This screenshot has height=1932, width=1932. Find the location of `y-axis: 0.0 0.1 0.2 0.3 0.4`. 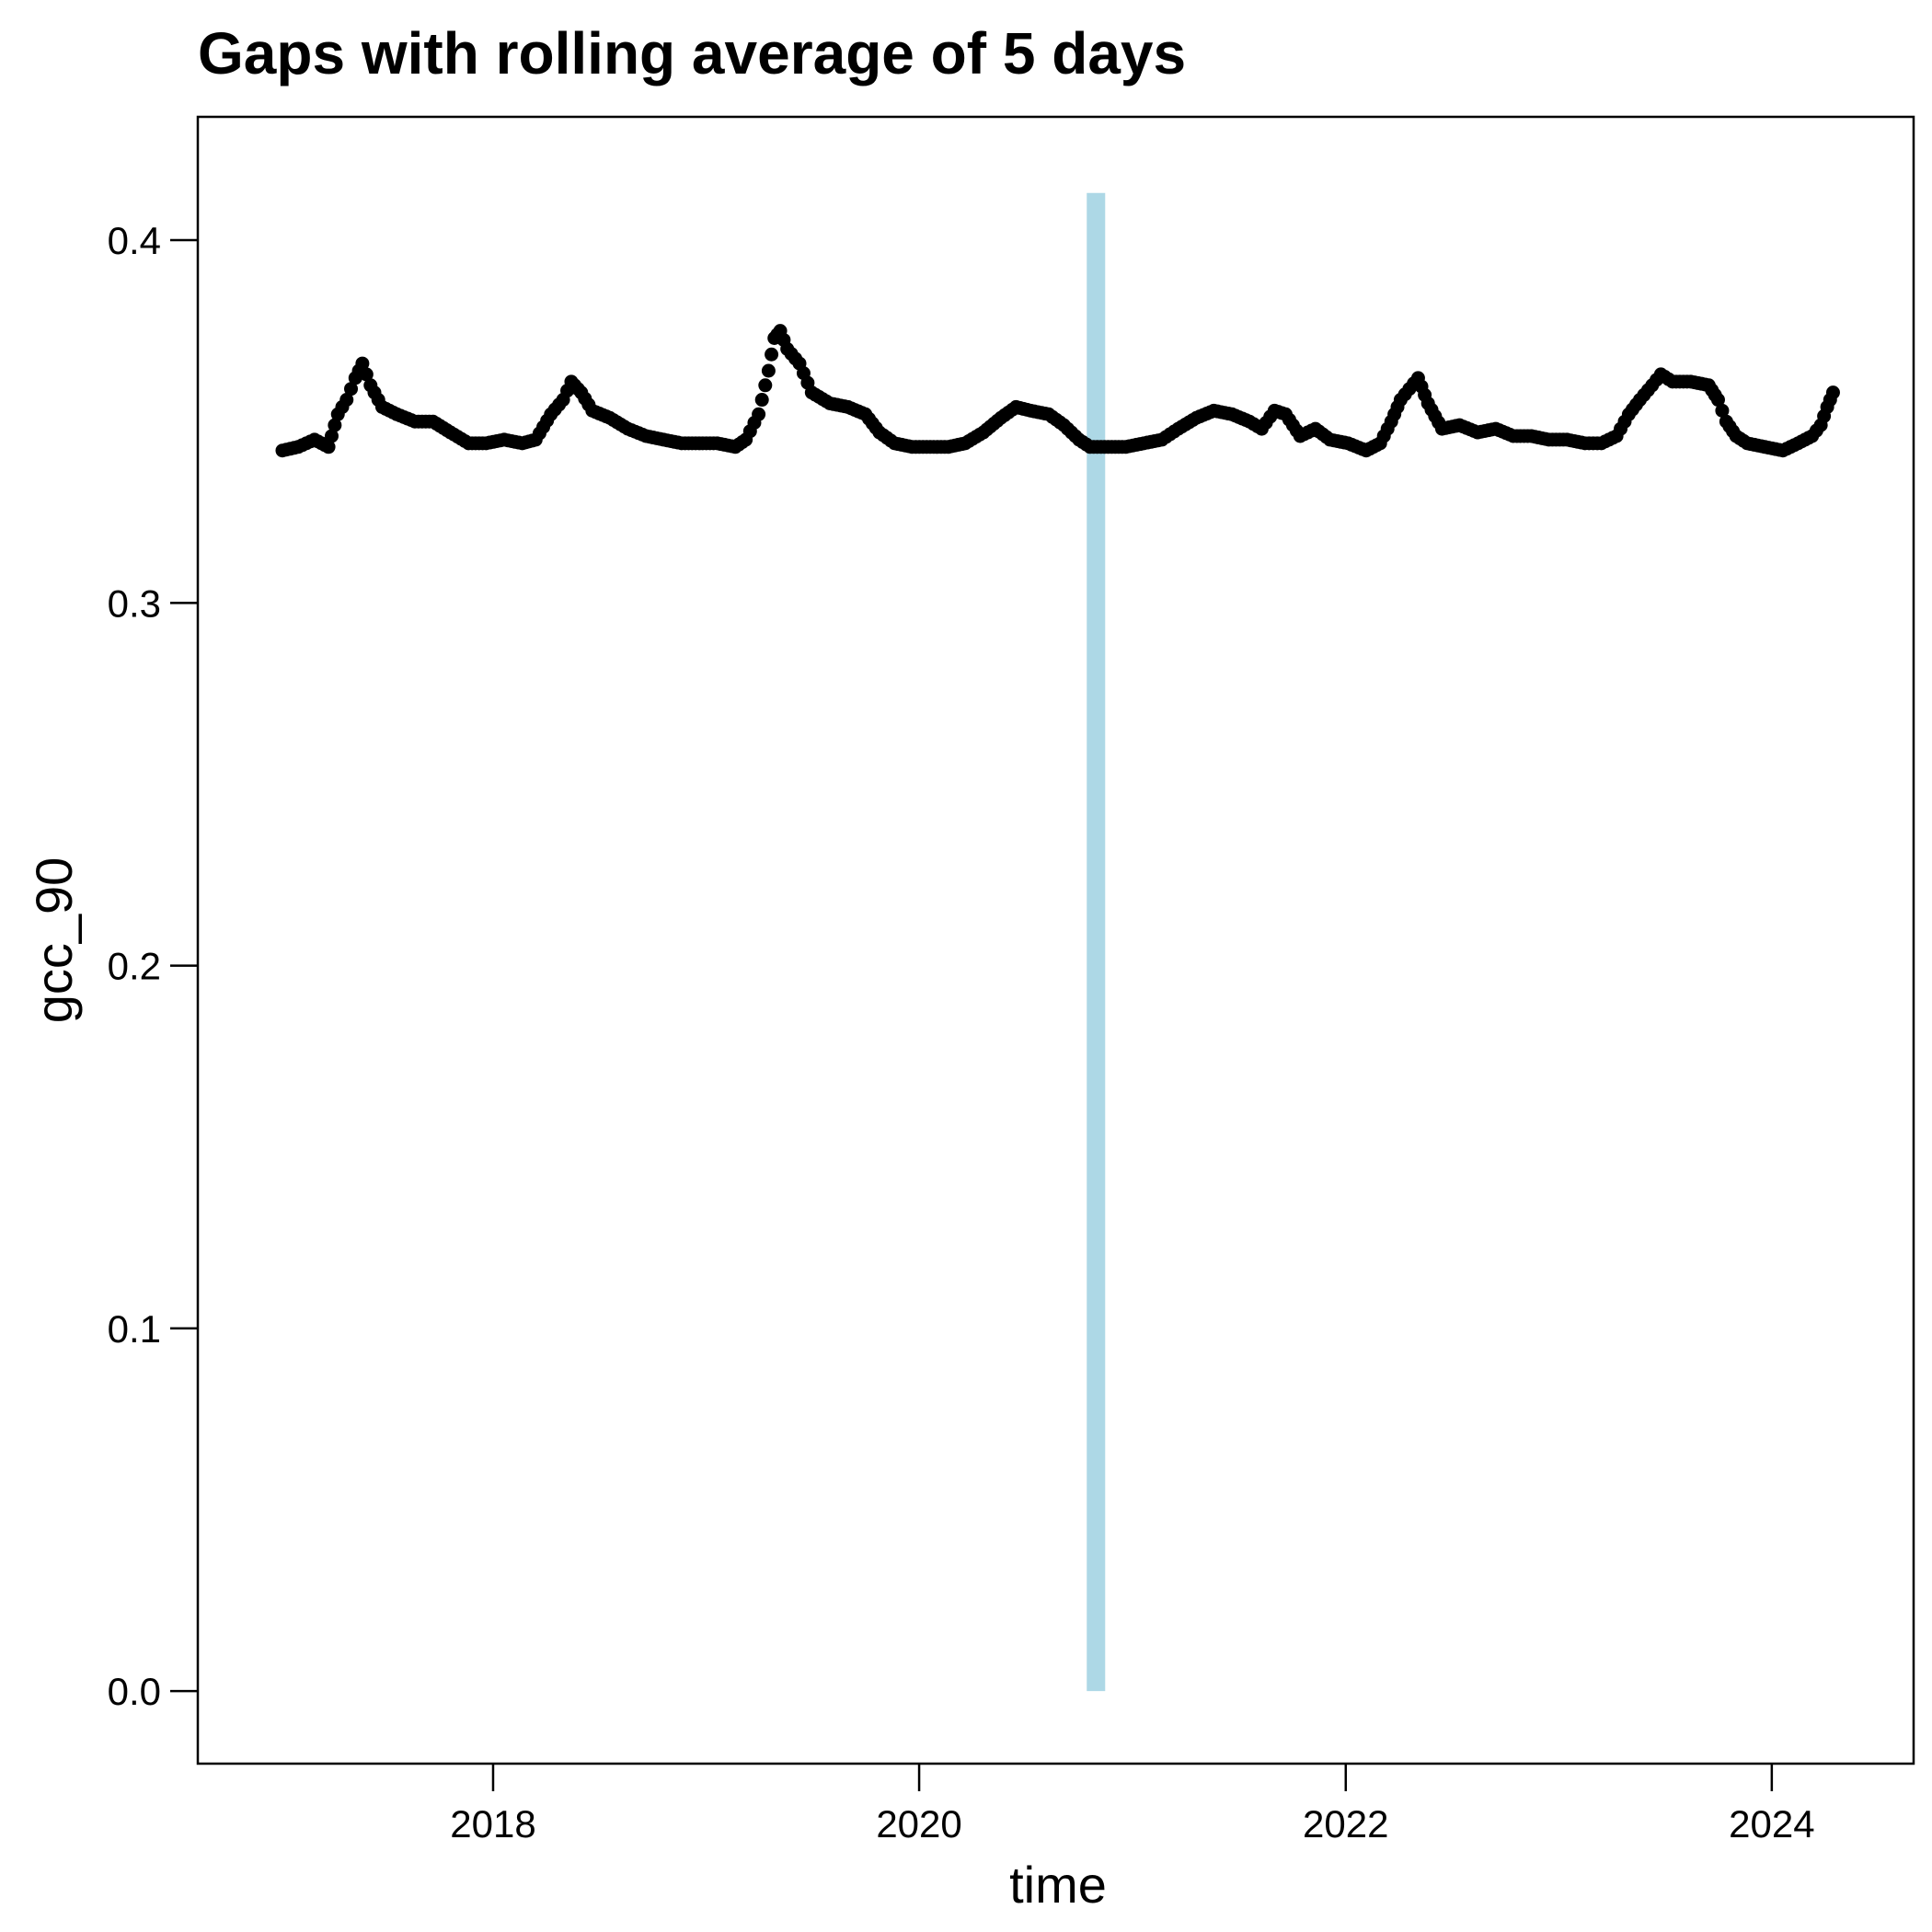

y-axis: 0.0 0.1 0.2 0.3 0.4 is located at coordinates (153, 966).